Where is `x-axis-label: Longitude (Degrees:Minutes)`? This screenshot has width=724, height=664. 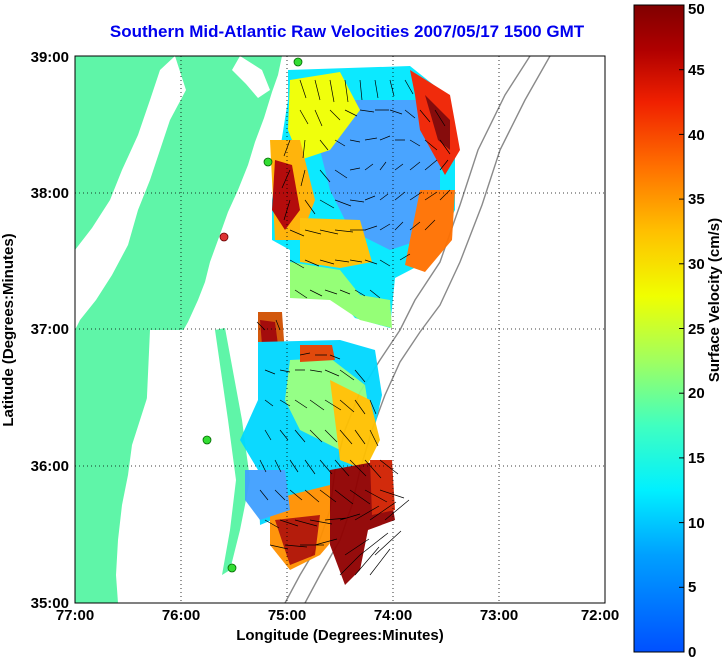
x-axis-label: Longitude (Degrees:Minutes) is located at coordinates (340, 635).